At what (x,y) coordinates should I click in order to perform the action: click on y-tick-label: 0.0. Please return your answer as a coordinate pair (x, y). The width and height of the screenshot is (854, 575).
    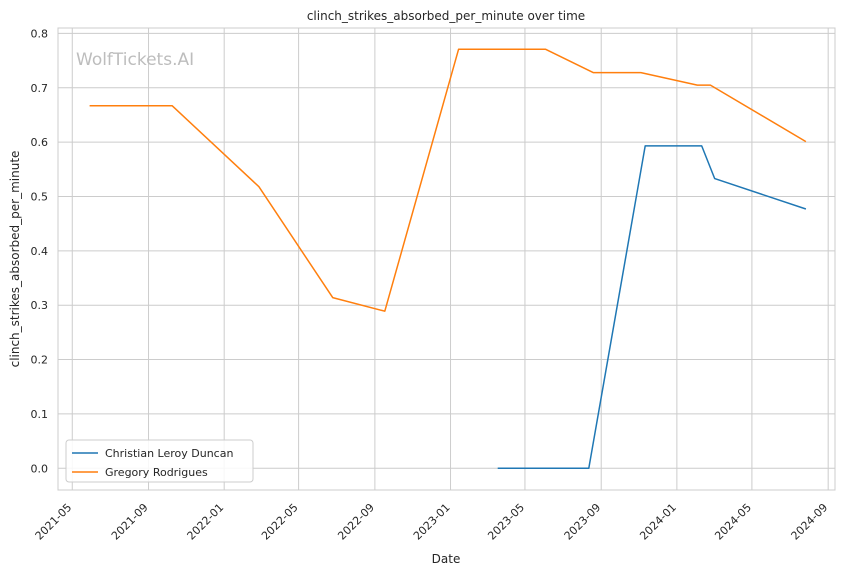
    Looking at the image, I should click on (40, 468).